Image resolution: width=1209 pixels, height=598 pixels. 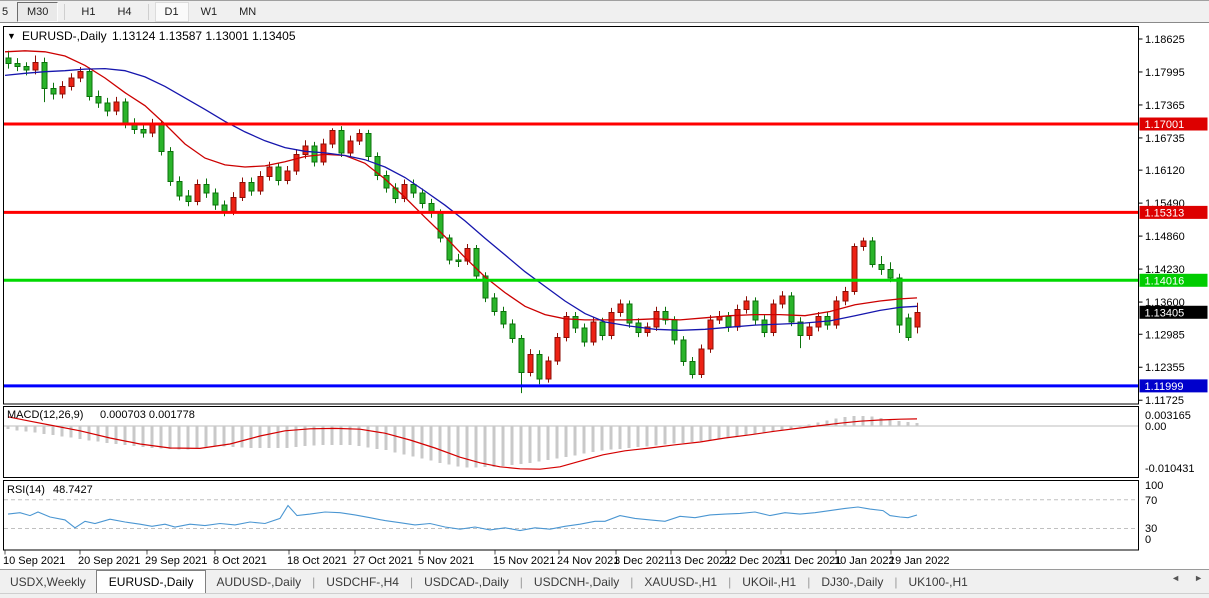 I want to click on price-badge-1.14016, so click(x=1173, y=280).